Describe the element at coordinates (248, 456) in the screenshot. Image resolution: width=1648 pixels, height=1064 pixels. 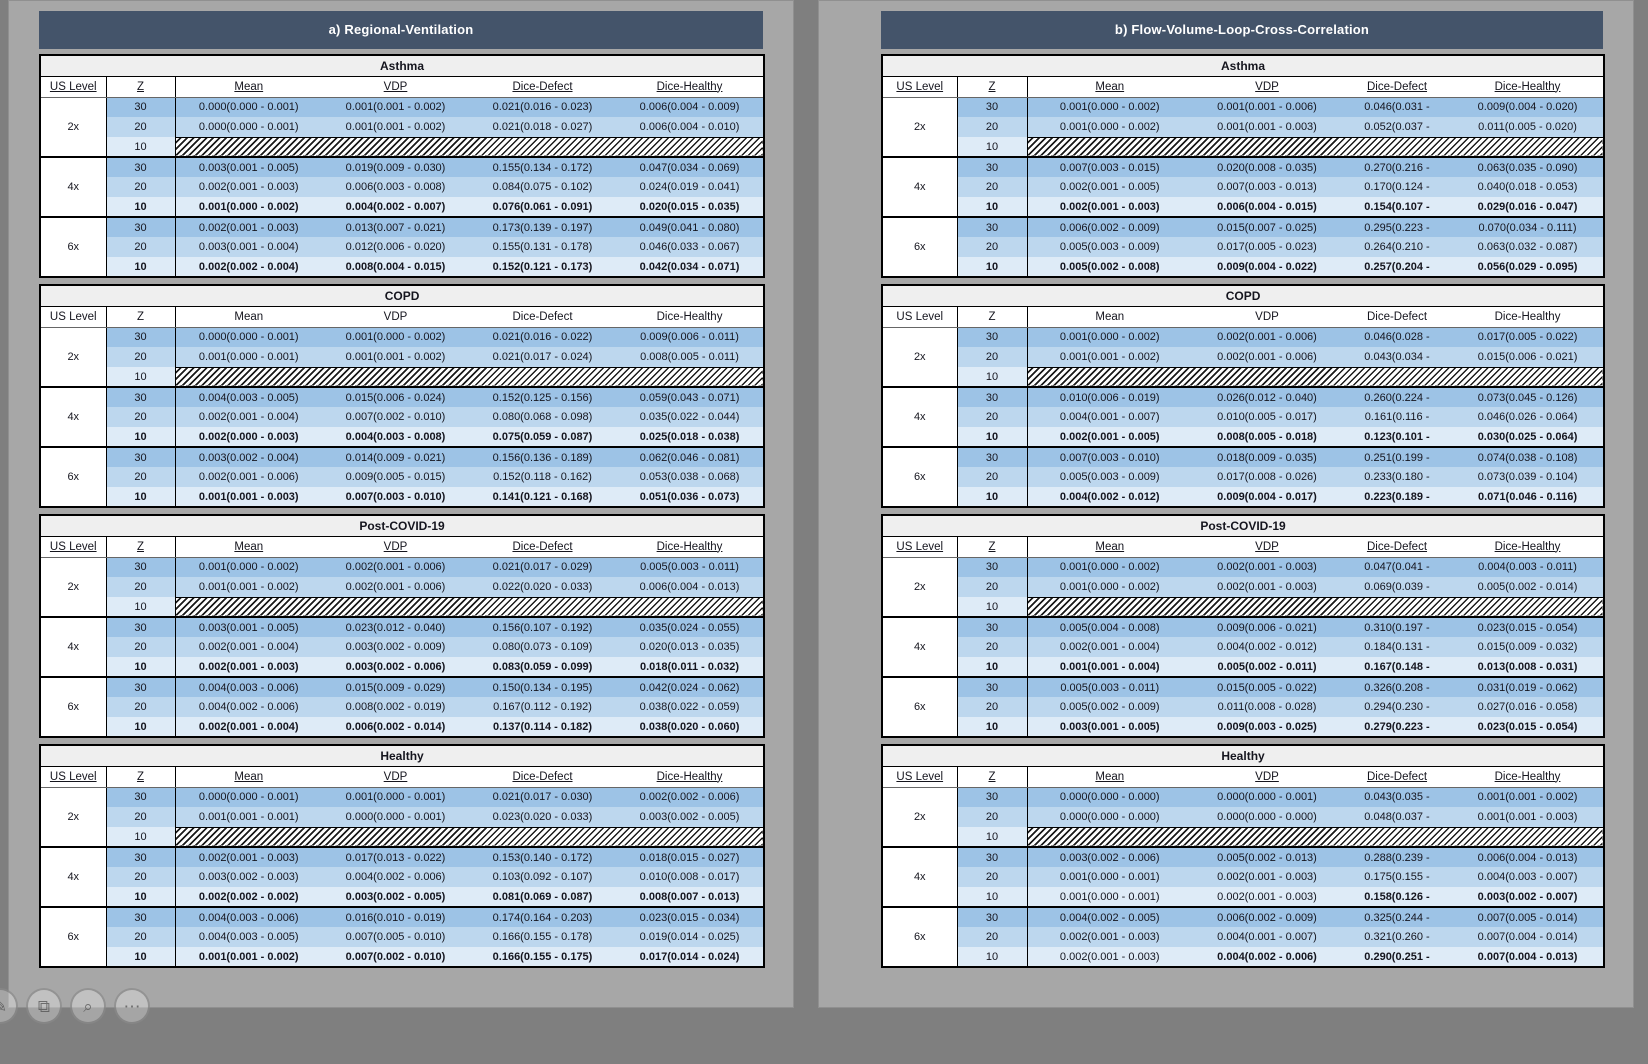
I see `data-cell: 0.003(0.002 - 0.004)` at that location.